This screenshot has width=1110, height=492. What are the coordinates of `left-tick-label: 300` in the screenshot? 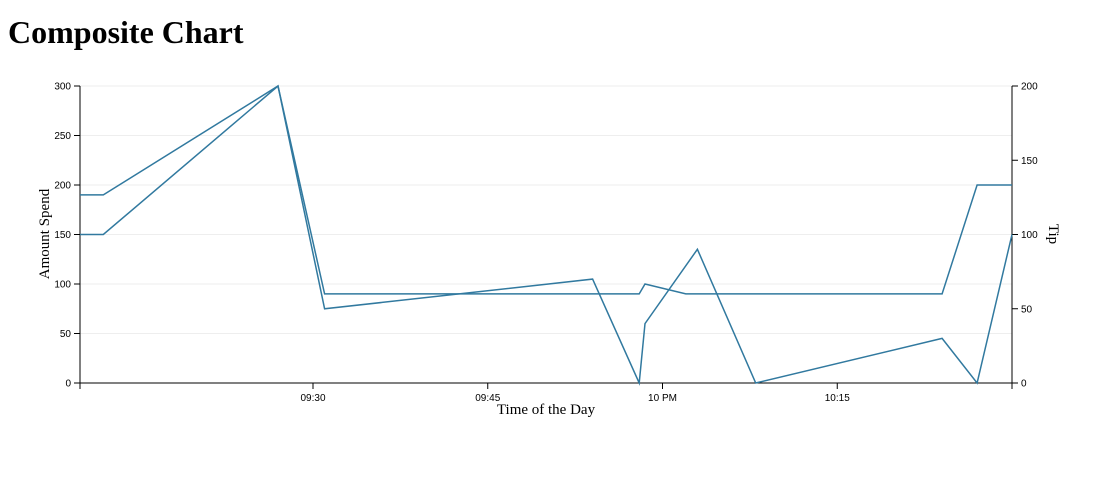 It's located at (62, 87).